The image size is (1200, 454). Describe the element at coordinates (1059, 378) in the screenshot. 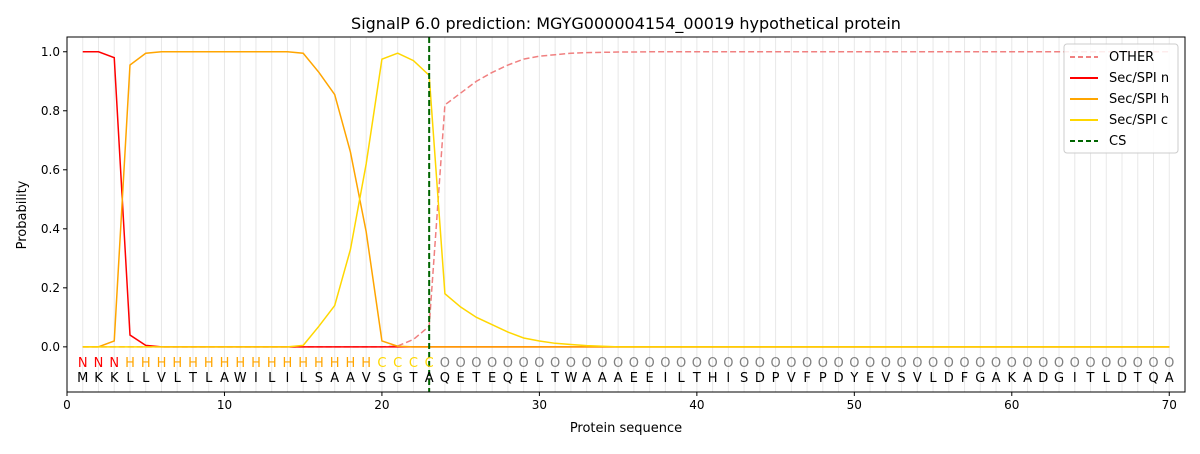

I see `residue-label: G` at that location.